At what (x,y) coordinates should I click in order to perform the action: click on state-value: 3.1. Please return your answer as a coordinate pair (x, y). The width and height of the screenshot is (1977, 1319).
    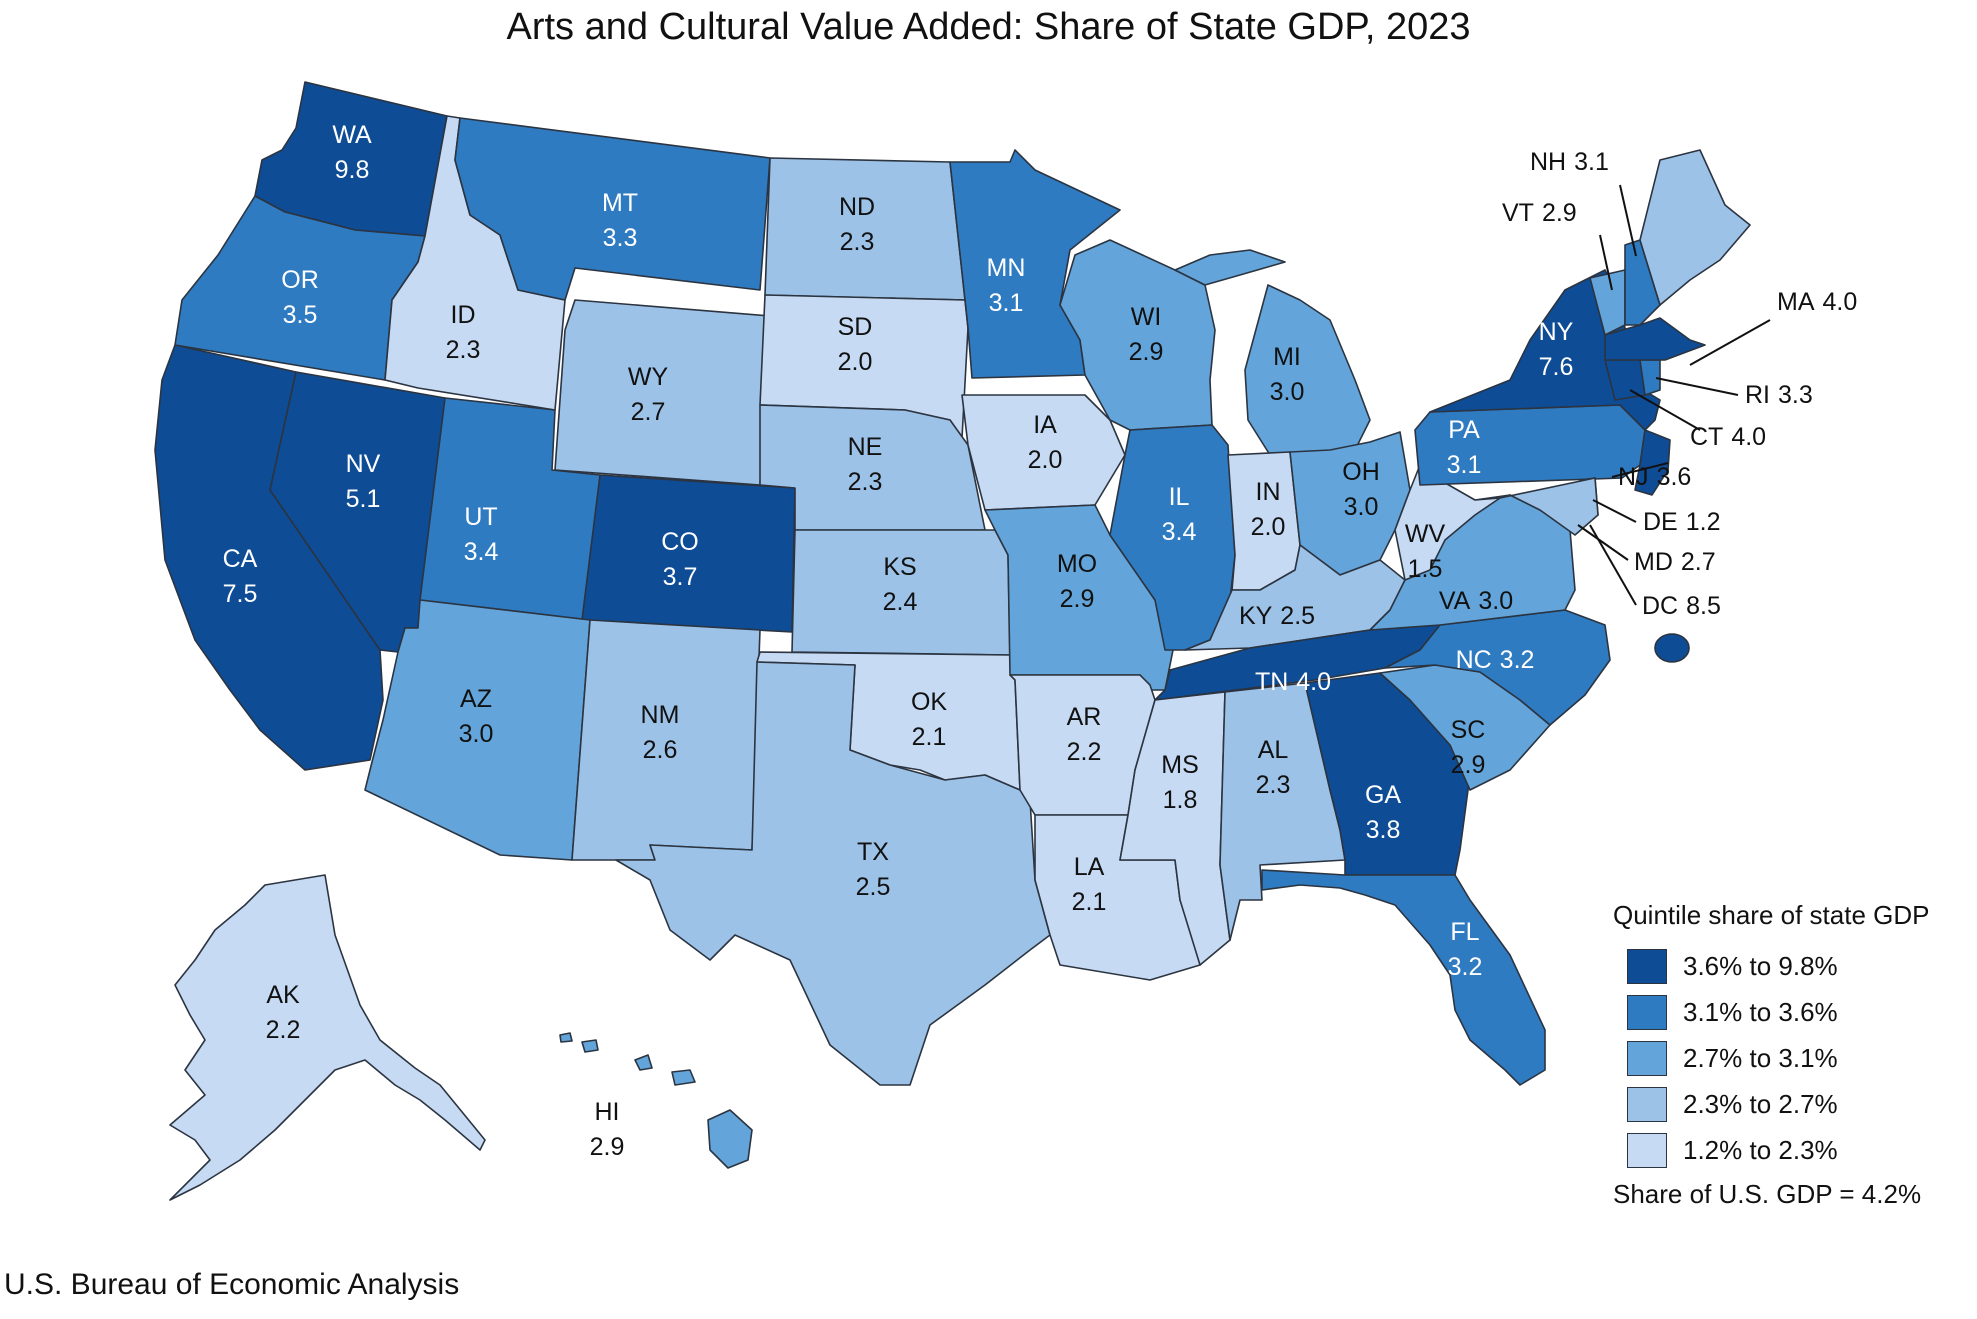
    Looking at the image, I should click on (1591, 162).